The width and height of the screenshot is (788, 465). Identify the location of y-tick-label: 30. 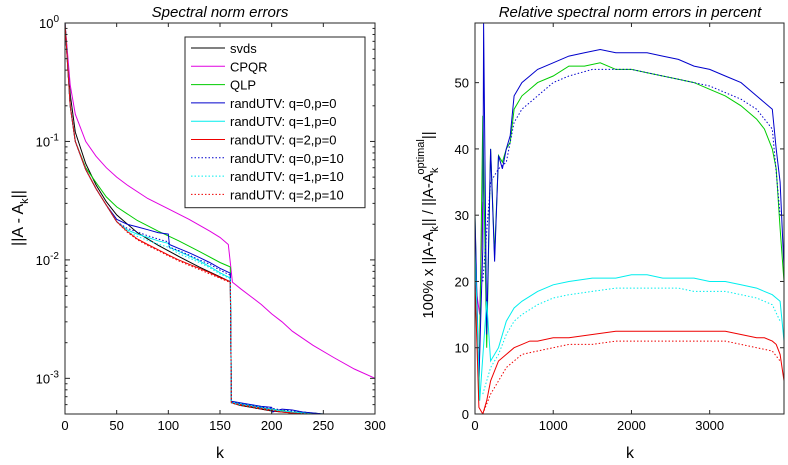
(462, 215).